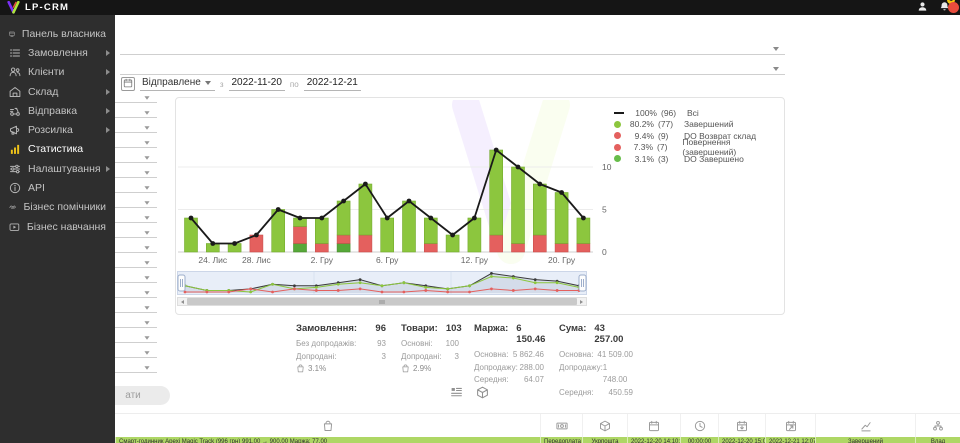  What do you see at coordinates (332, 84) in the screenshot?
I see `date-to-input: 2022-12-21` at bounding box center [332, 84].